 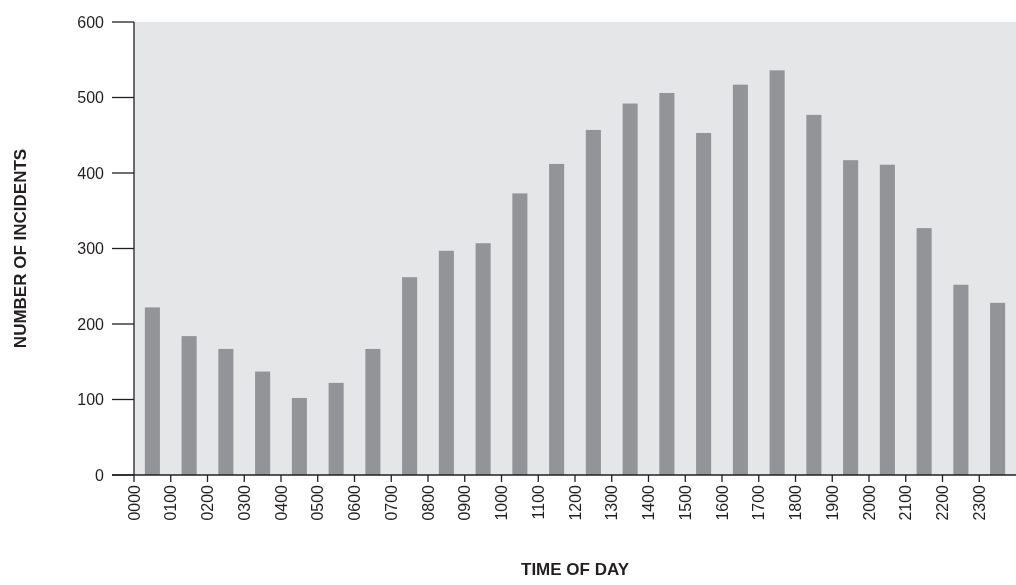 What do you see at coordinates (208, 502) in the screenshot?
I see `x-tick-label: 0200` at bounding box center [208, 502].